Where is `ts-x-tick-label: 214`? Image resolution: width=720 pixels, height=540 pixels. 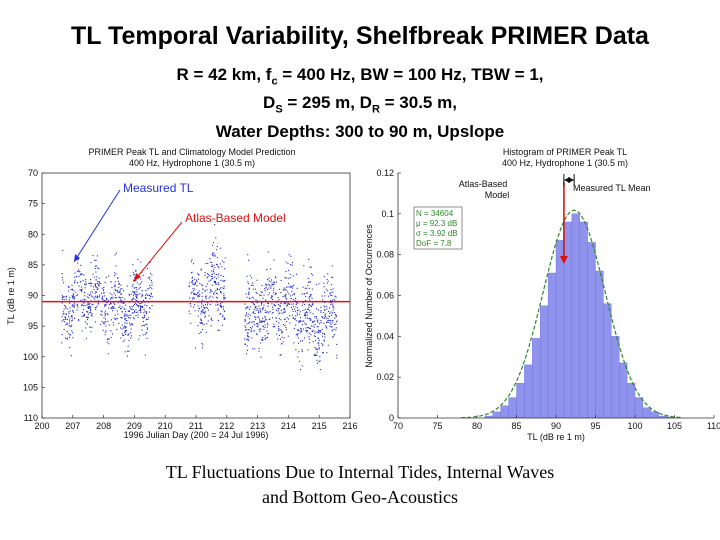 ts-x-tick-label: 214 is located at coordinates (288, 426).